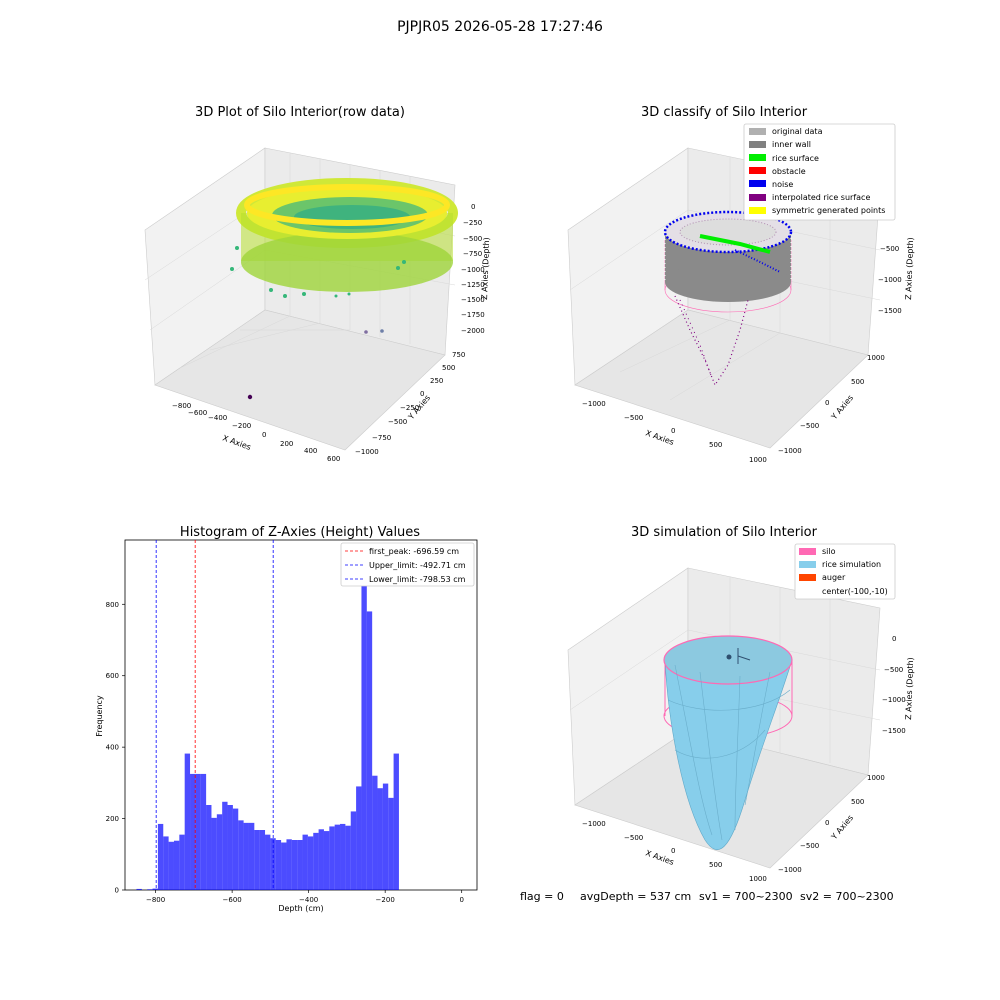 Image resolution: width=1000 pixels, height=1000 pixels. What do you see at coordinates (112, 676) in the screenshot?
I see `y-tick-label: 600` at bounding box center [112, 676].